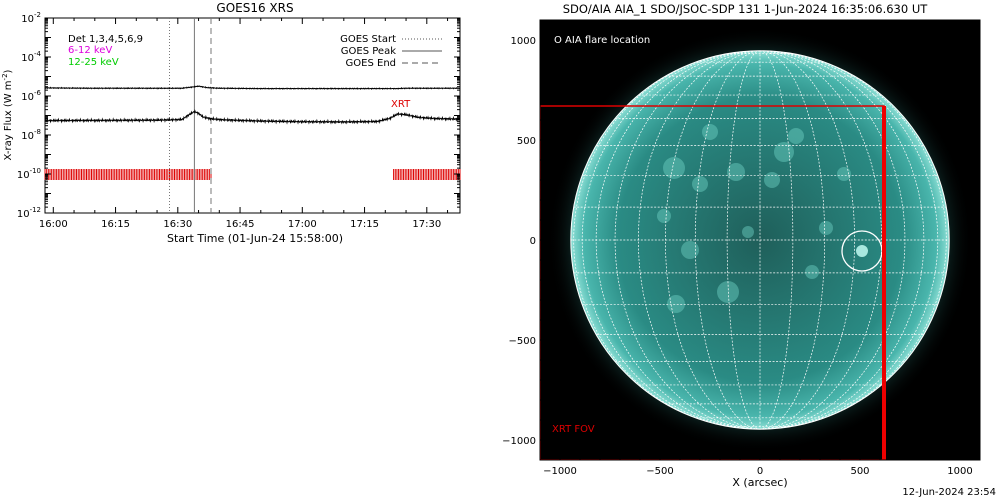  What do you see at coordinates (31, 135) in the screenshot?
I see `goes-y-tick-label: 10⁻⁸` at bounding box center [31, 135].